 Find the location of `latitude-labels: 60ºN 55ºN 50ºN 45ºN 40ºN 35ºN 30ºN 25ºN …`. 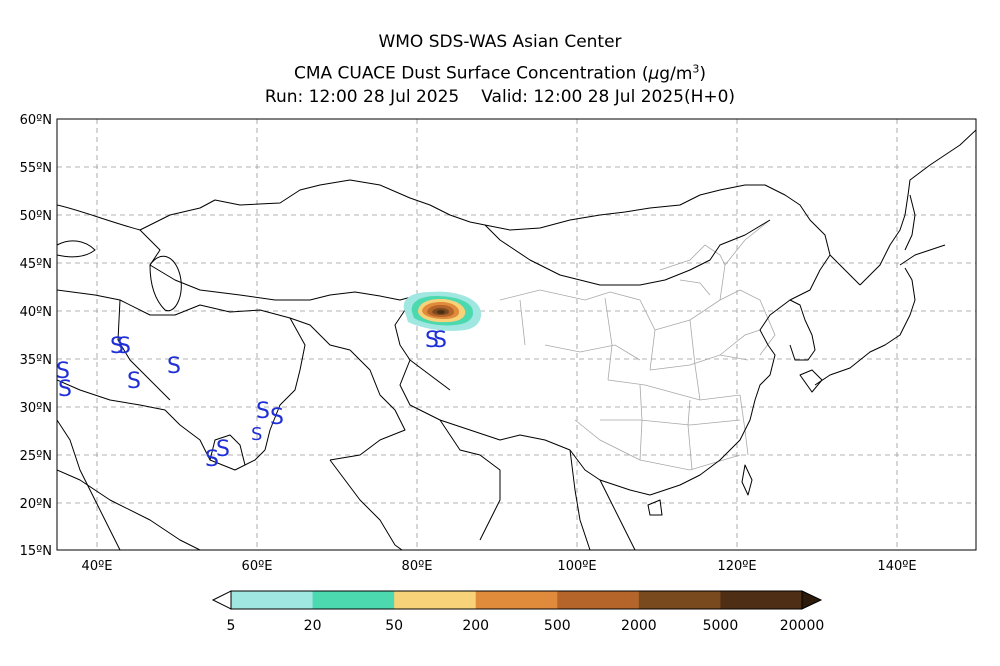

latitude-labels: 60ºN 55ºN 50ºN 45ºN 40ºN 35ºN 30ºN 25ºN … is located at coordinates (36, 336).